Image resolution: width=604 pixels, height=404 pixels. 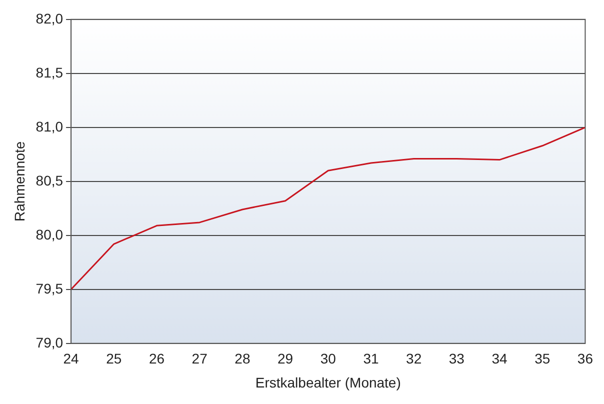 What do you see at coordinates (50, 288) in the screenshot?
I see `y-tick-label: 79,5` at bounding box center [50, 288].